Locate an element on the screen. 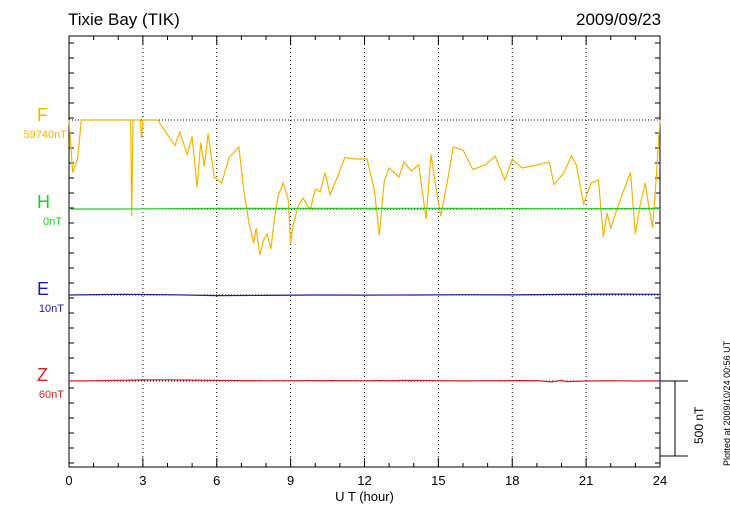  x-tick-label: 3 is located at coordinates (142, 480).